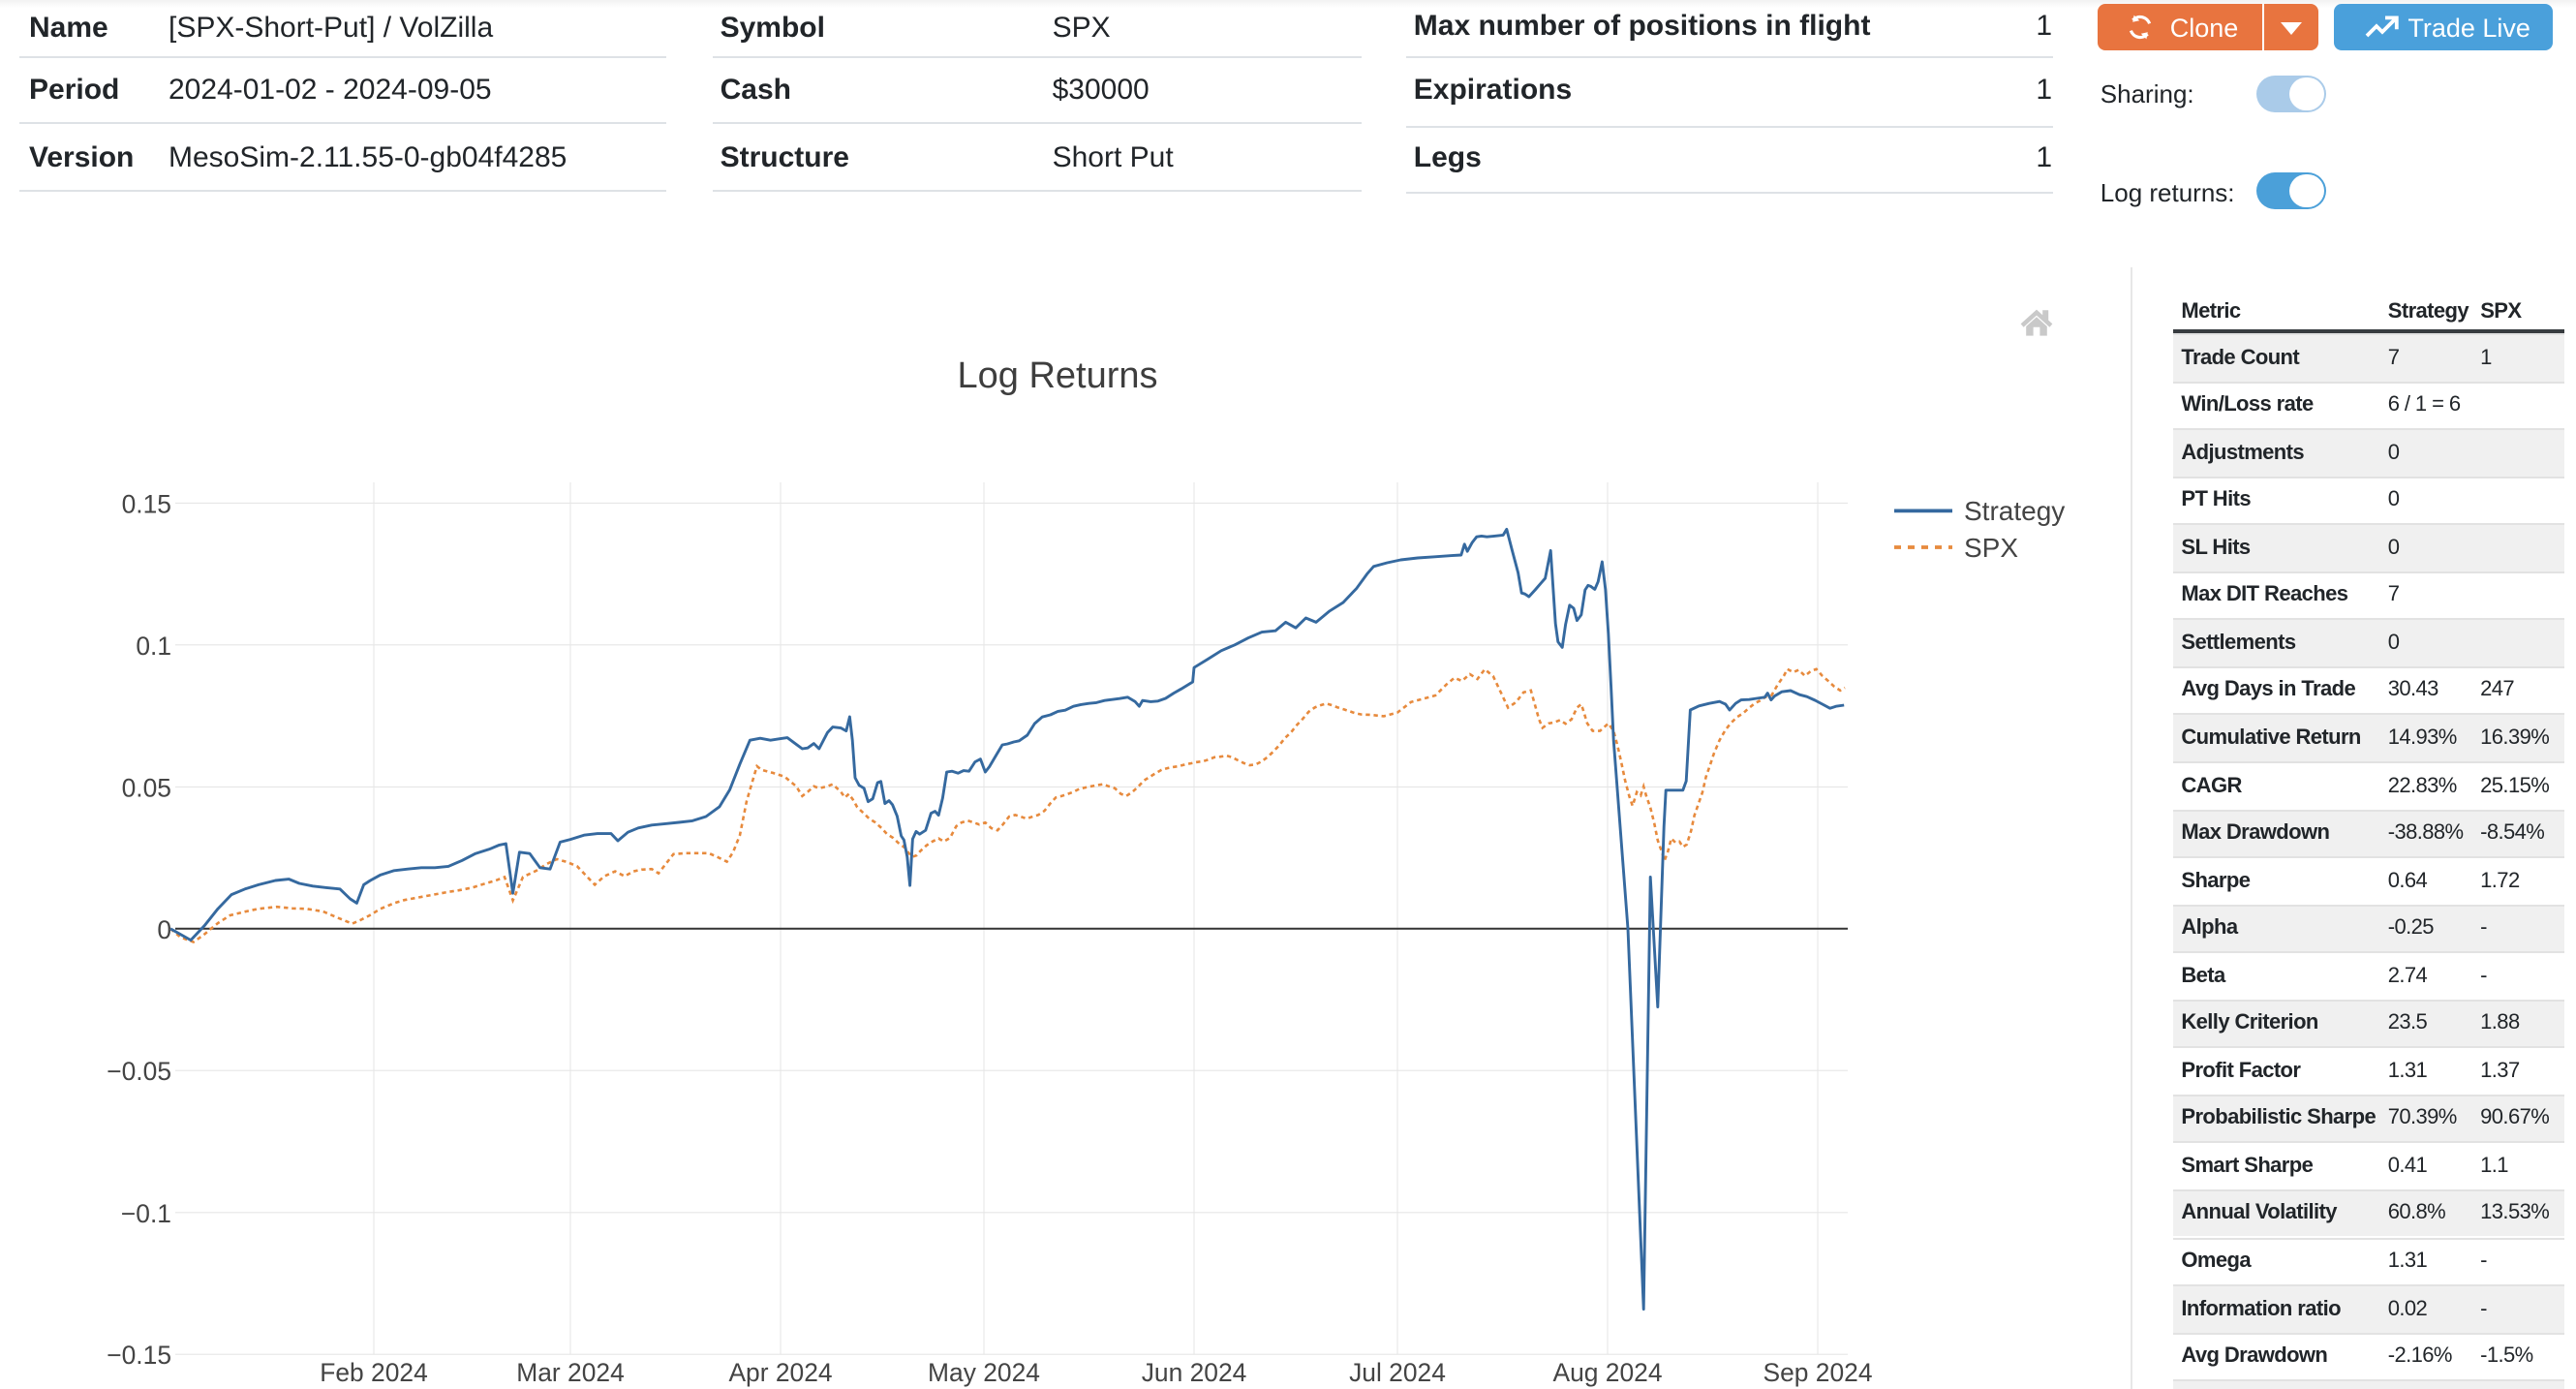 Image resolution: width=2576 pixels, height=1389 pixels. What do you see at coordinates (146, 1213) in the screenshot?
I see `svg-text: −0.1` at bounding box center [146, 1213].